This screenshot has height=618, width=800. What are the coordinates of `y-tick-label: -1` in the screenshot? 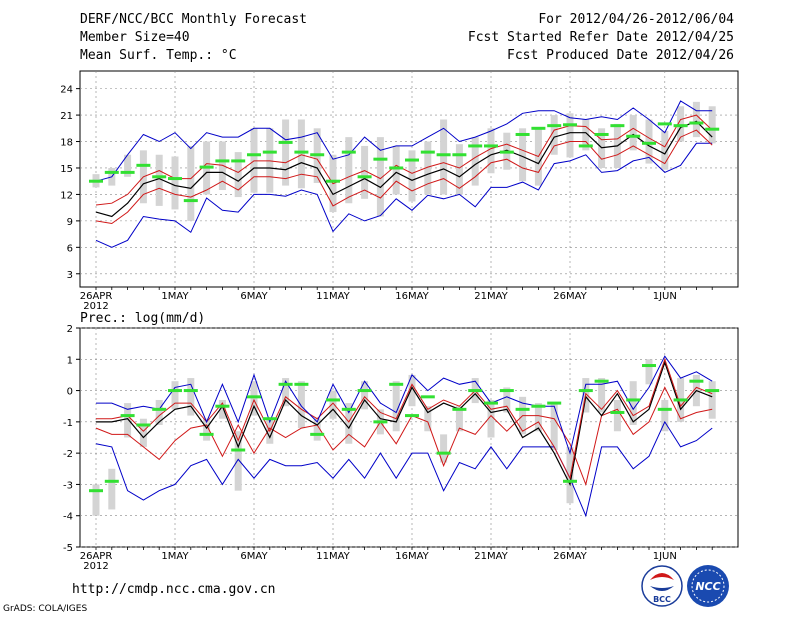 It's located at (68, 423).